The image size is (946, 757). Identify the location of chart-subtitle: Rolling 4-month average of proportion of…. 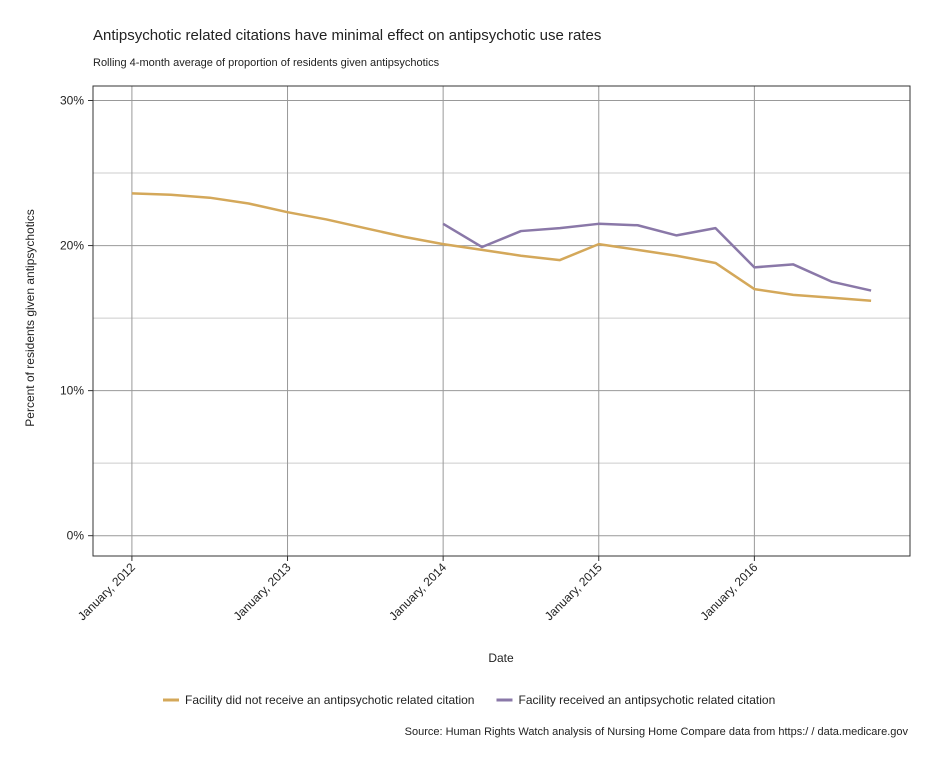
(266, 63).